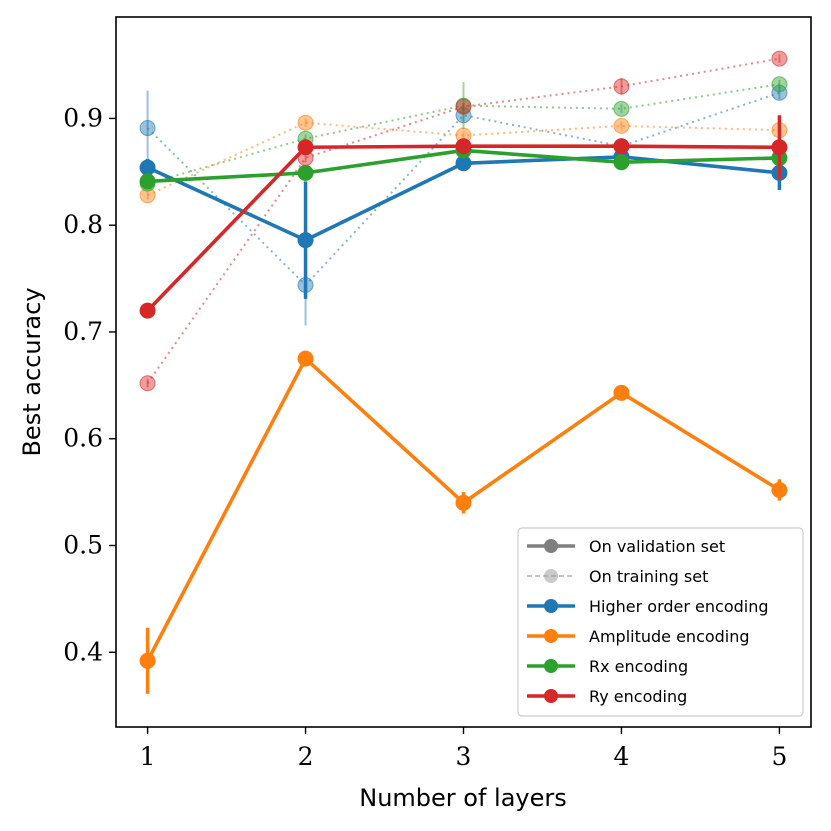  Describe the element at coordinates (679, 606) in the screenshot. I see `legend-label-higher-order-encoding: Higher order encoding` at that location.